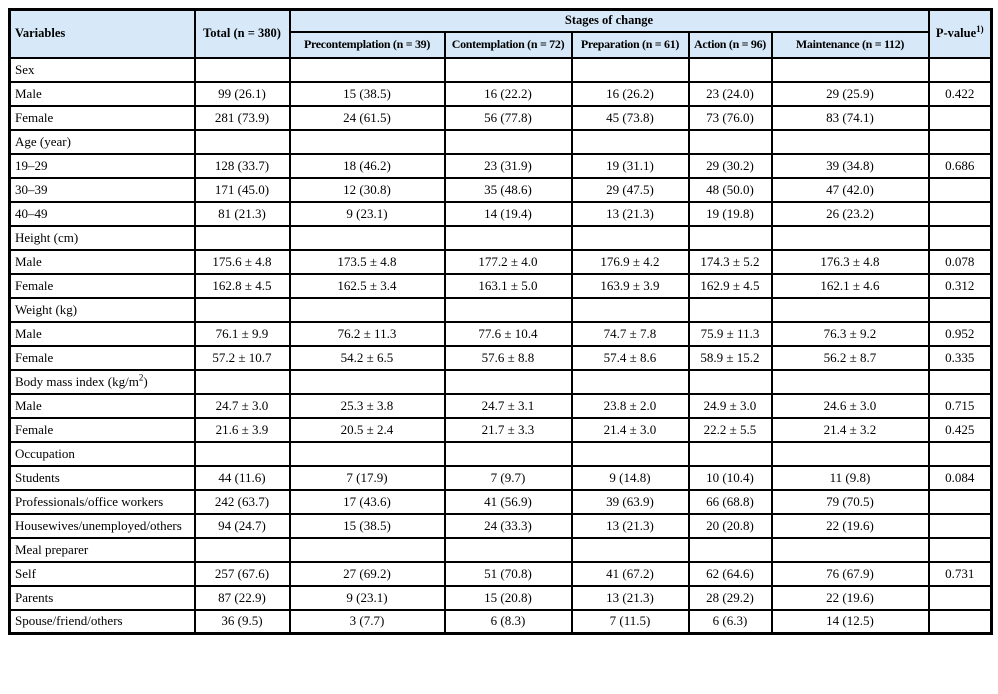 This screenshot has width=998, height=694. Describe the element at coordinates (367, 573) in the screenshot. I see `cell-precontemplation: 27 (69.2)` at that location.